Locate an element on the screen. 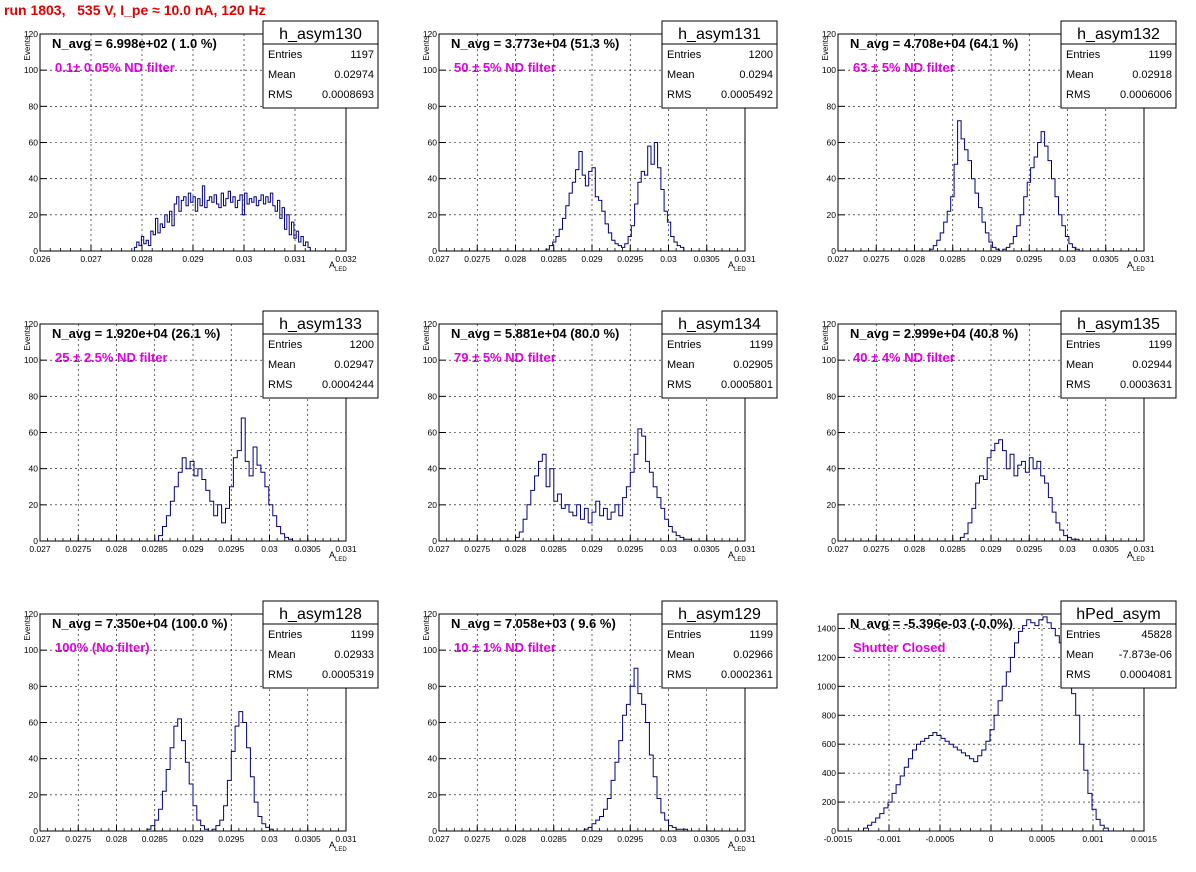  y-tick-label: 600 is located at coordinates (829, 744).